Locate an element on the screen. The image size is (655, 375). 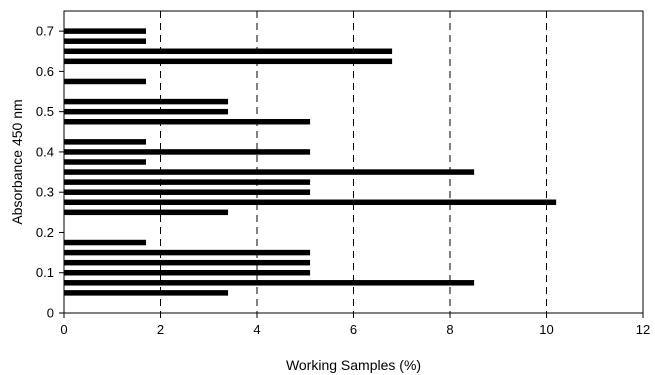
x-tick-label-12: 12 is located at coordinates (643, 329).